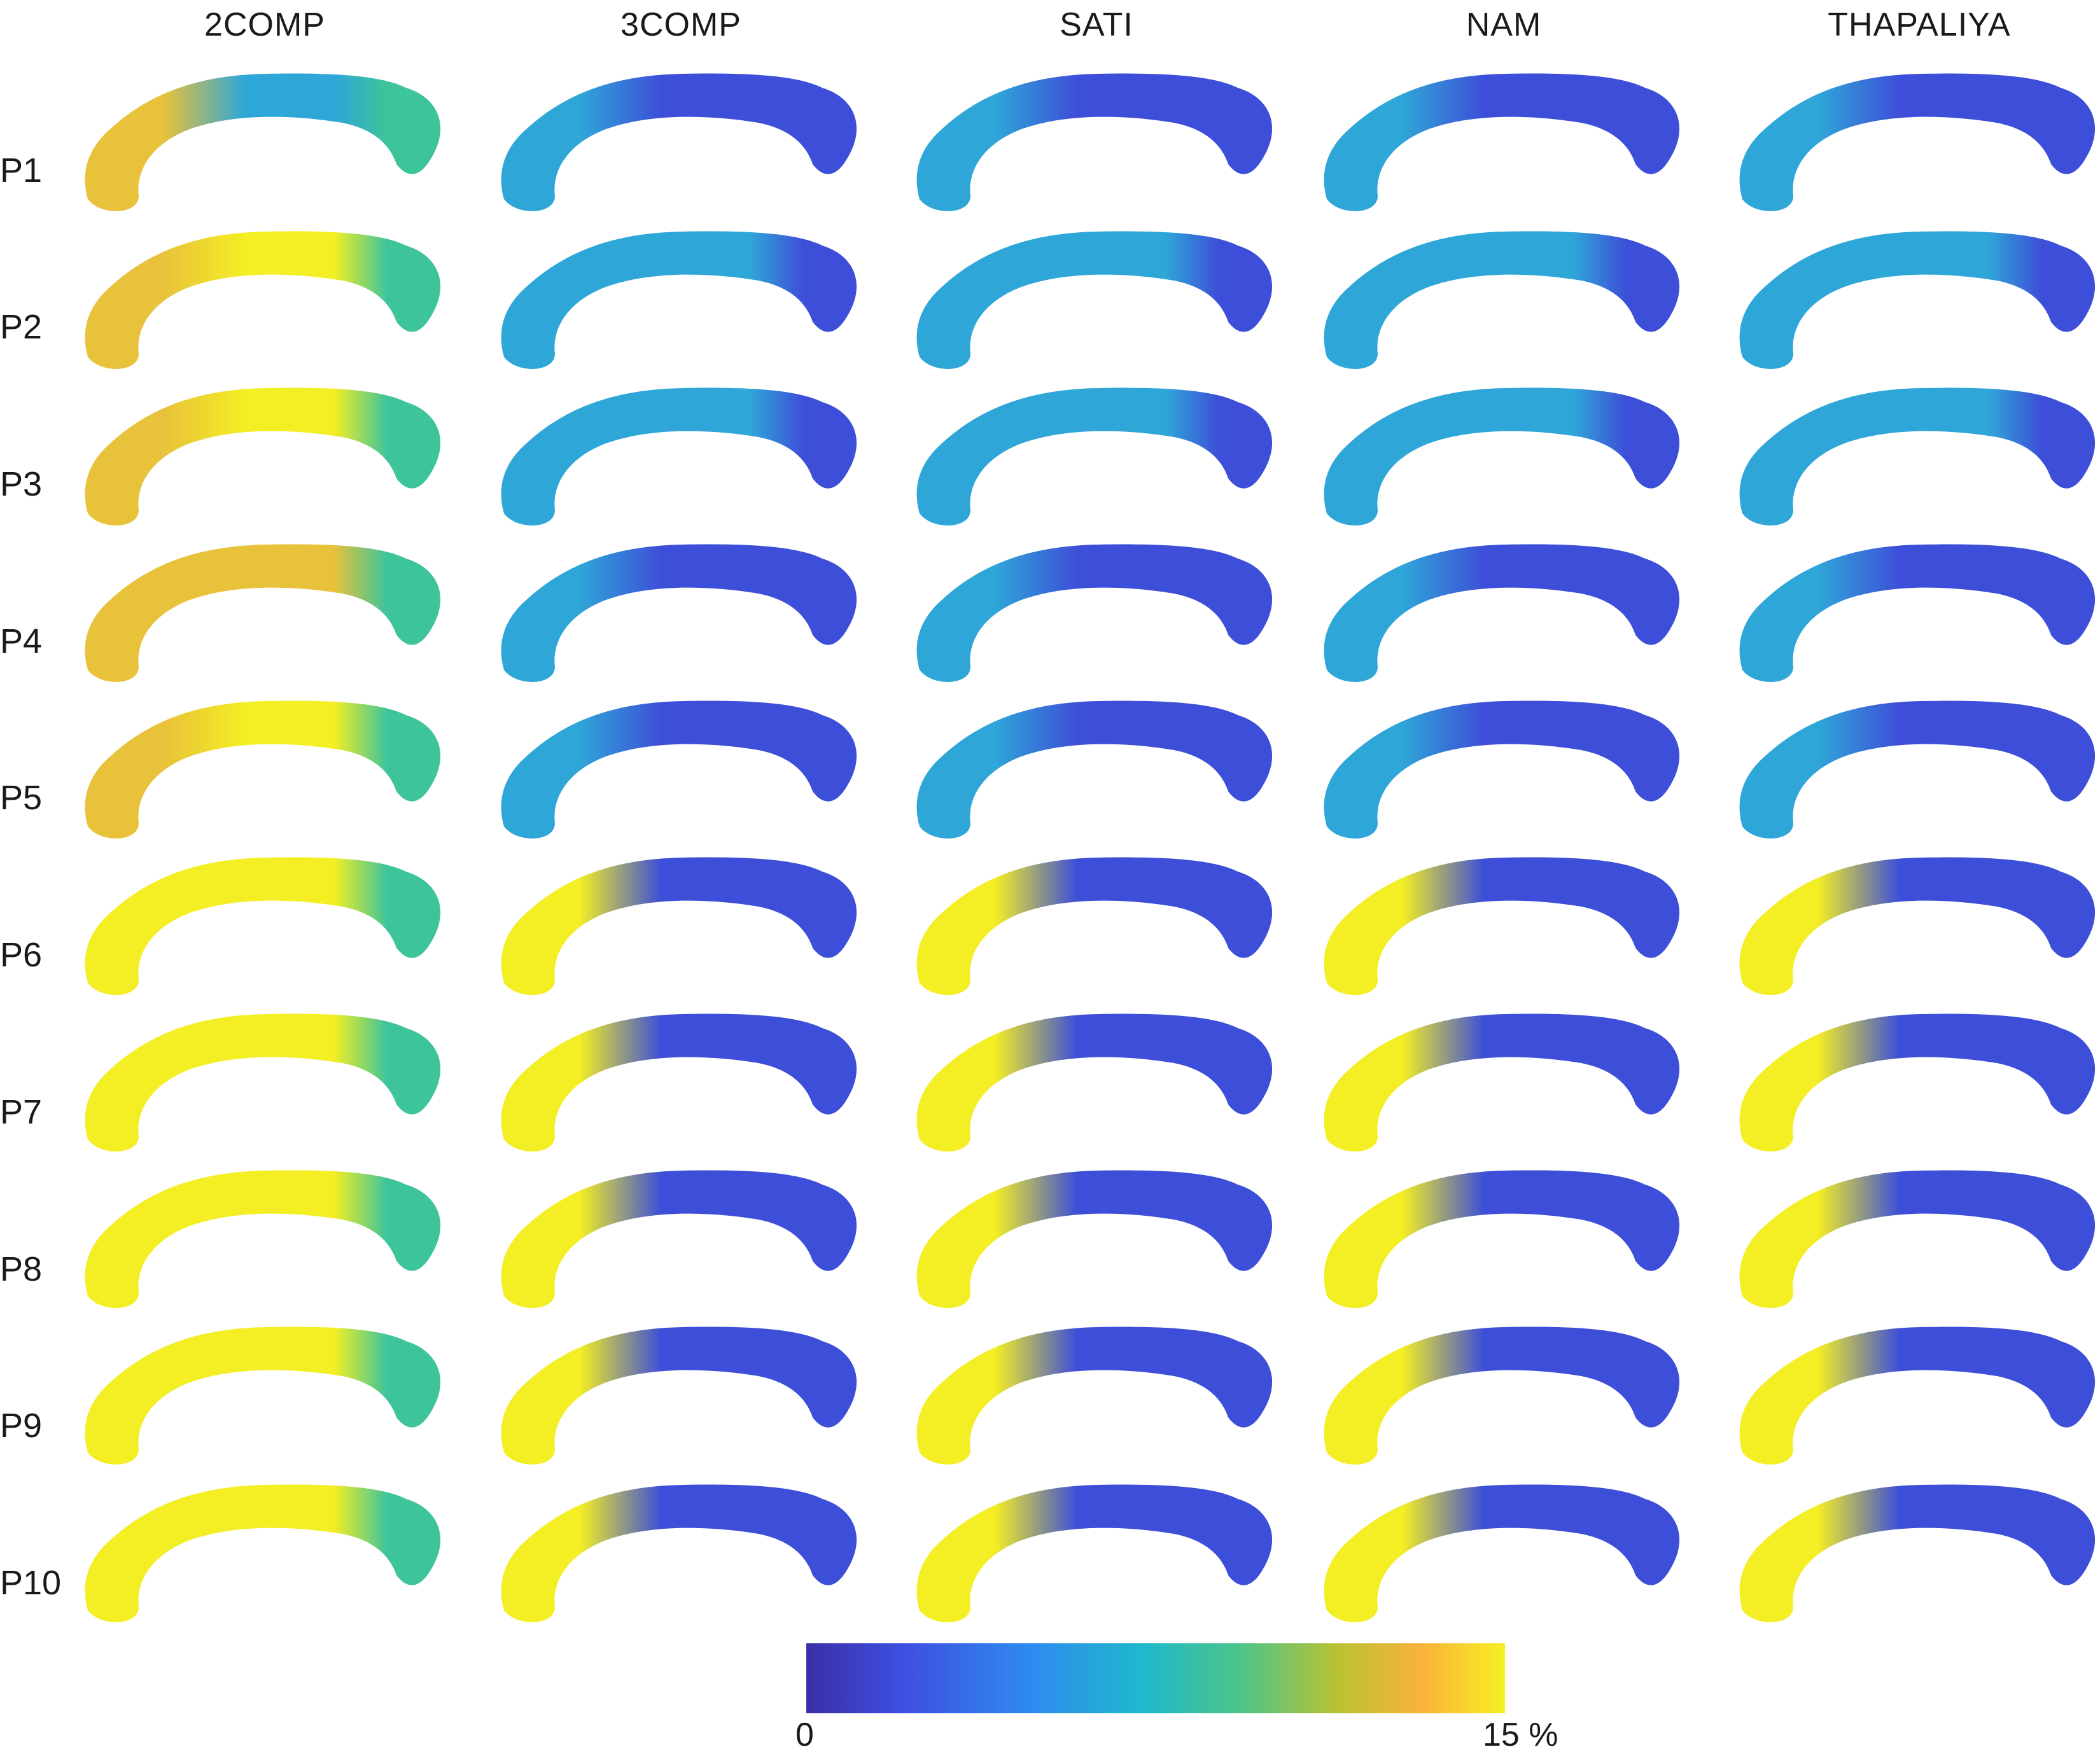 The height and width of the screenshot is (1754, 2100). What do you see at coordinates (1919, 24) in the screenshot?
I see `column-header-thapaliya: THAPALIYA` at bounding box center [1919, 24].